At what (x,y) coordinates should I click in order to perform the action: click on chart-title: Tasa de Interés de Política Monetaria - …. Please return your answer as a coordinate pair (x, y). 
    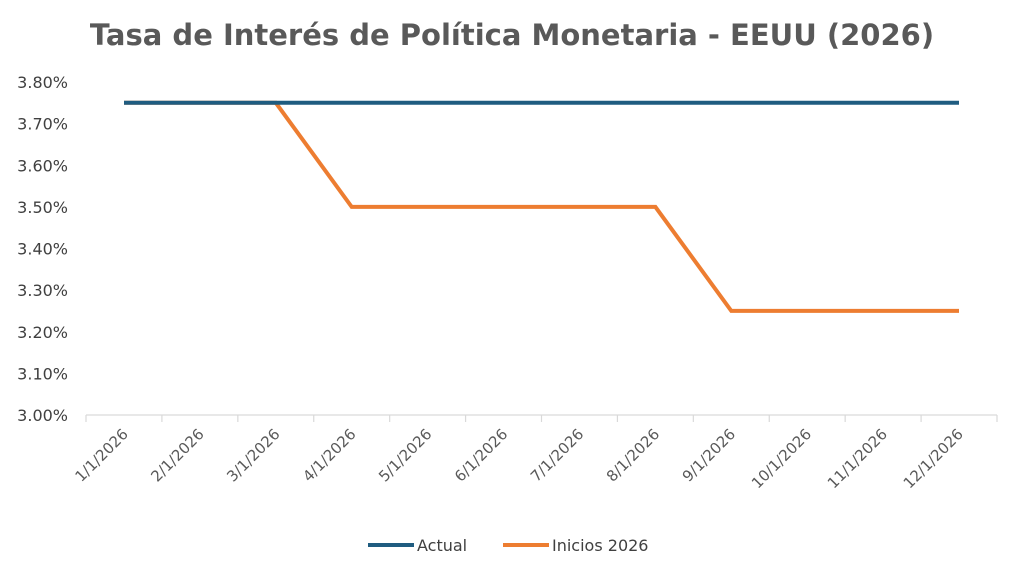
    Looking at the image, I should click on (512, 35).